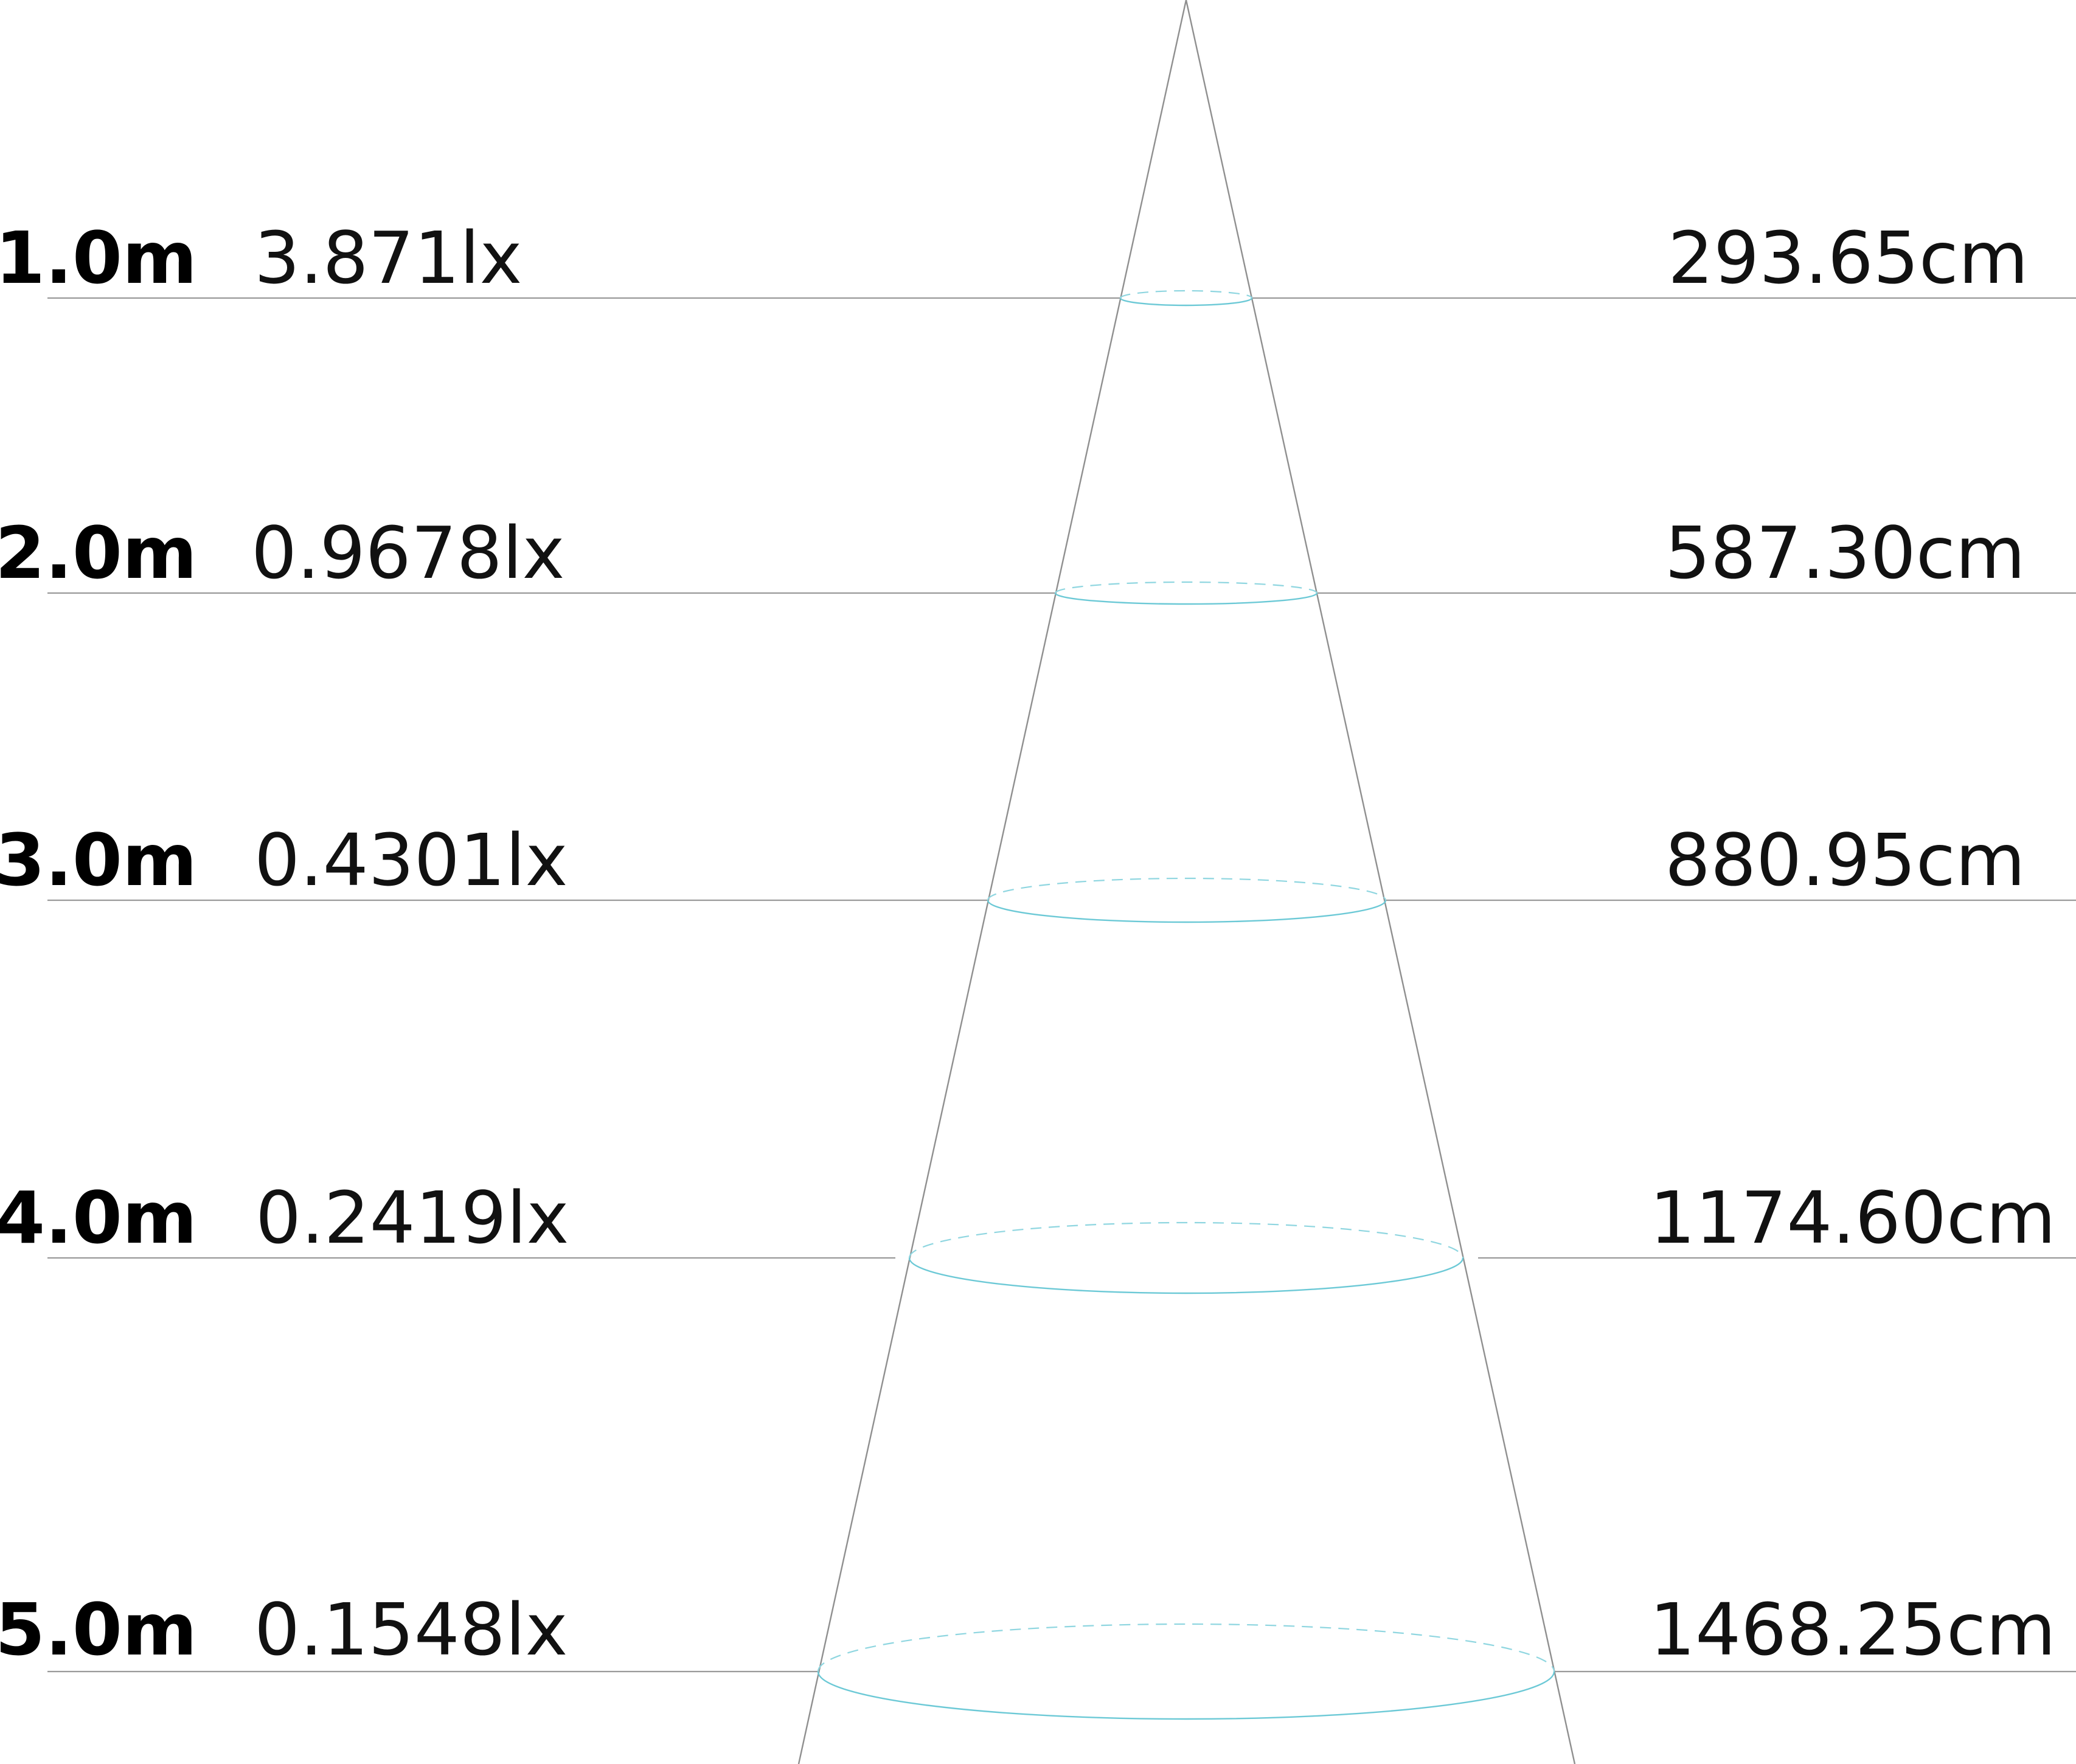  I want to click on row-1: 1.0m 3.871lx 293.65cm, so click(1038, 261).